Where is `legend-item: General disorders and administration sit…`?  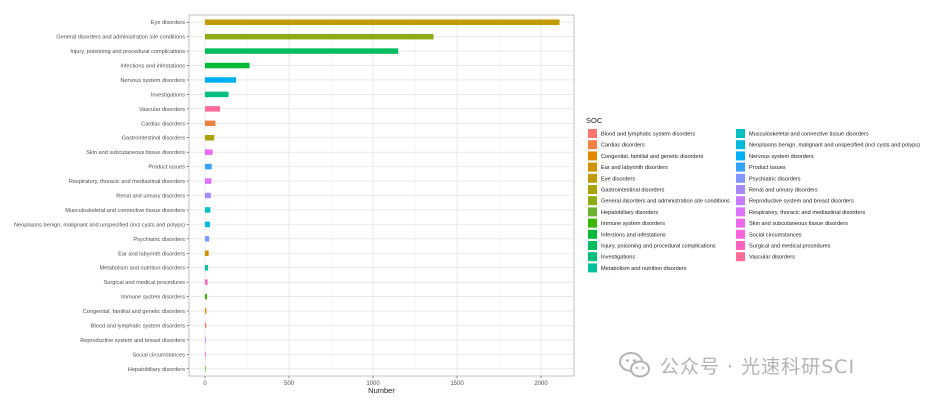 legend-item: General disorders and administration sit… is located at coordinates (659, 201).